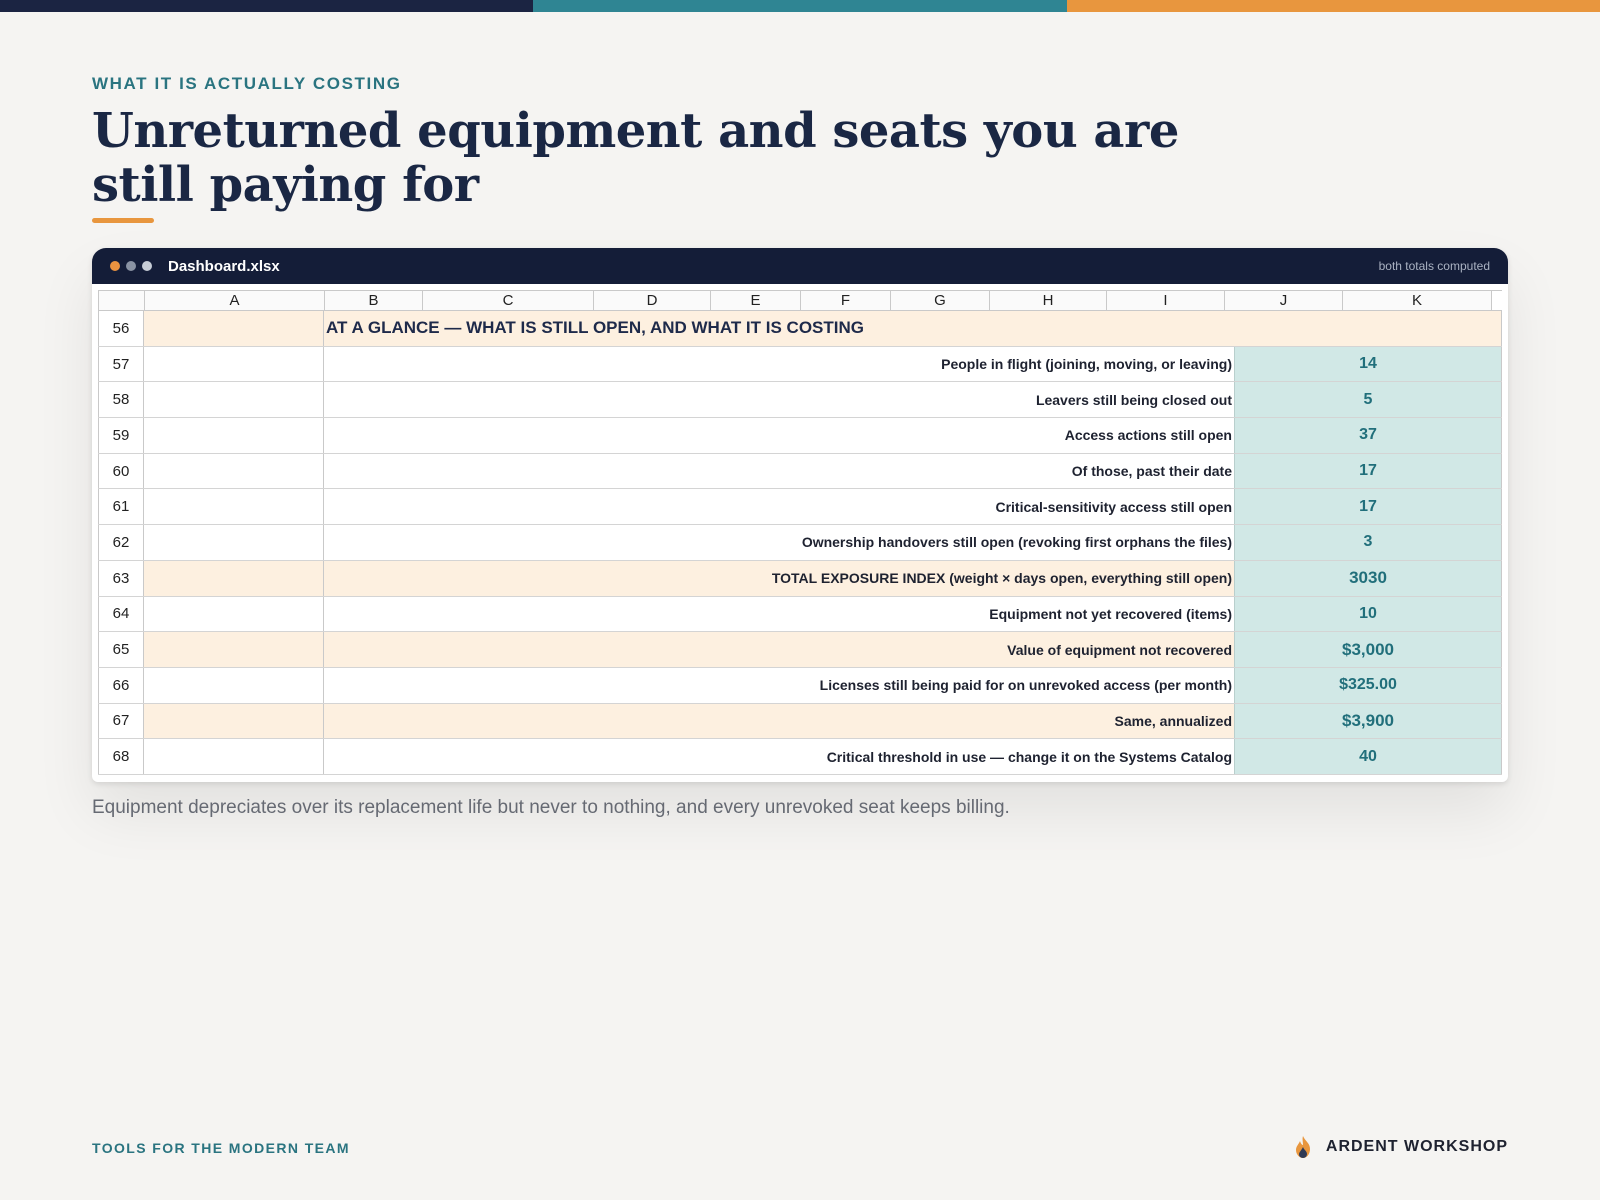 Image resolution: width=1600 pixels, height=1200 pixels. I want to click on table-row: 67 Same, annualized $3,900, so click(800, 721).